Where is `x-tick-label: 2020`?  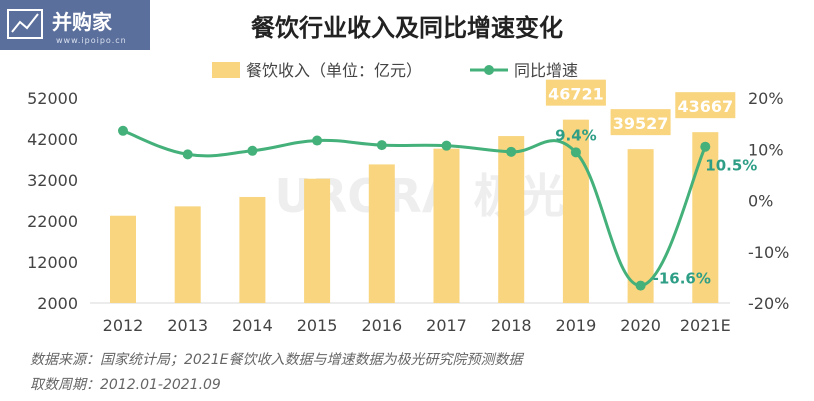
x-tick-label: 2020 is located at coordinates (640, 325).